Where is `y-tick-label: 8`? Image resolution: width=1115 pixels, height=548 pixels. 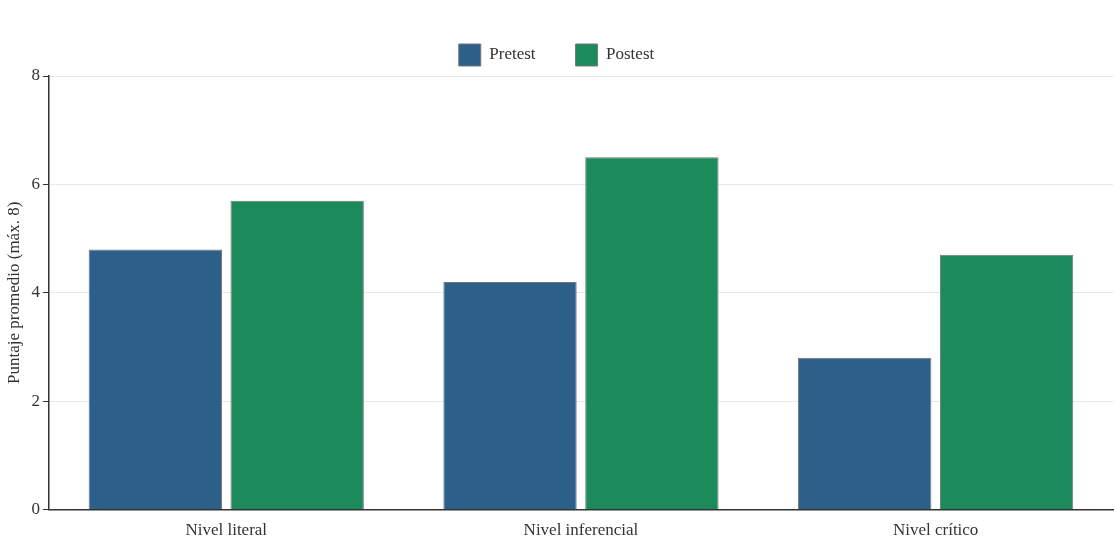 y-tick-label: 8 is located at coordinates (35, 75).